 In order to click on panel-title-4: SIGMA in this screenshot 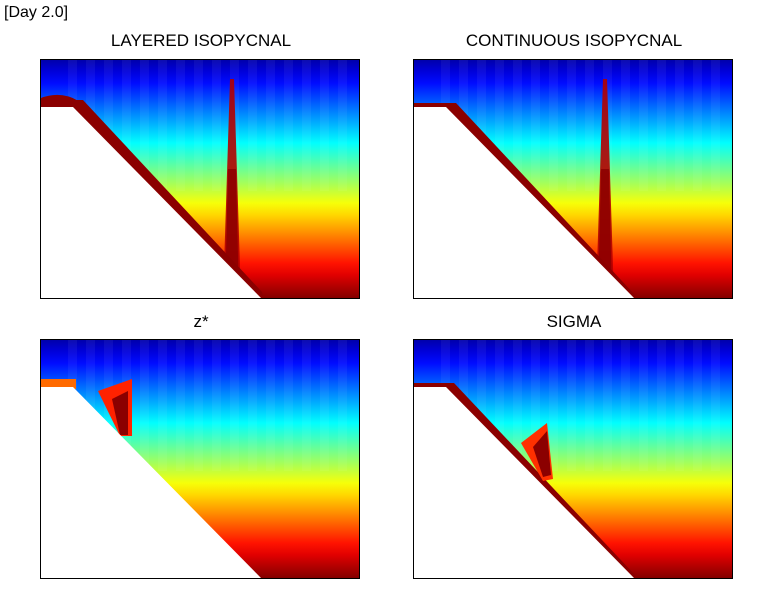, I will do `click(574, 321)`.